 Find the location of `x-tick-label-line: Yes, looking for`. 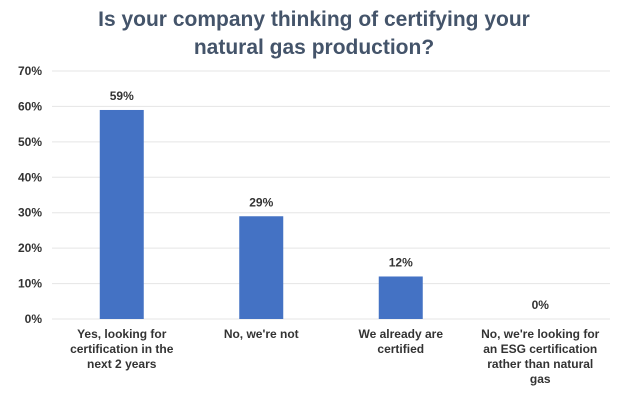

x-tick-label-line: Yes, looking for is located at coordinates (122, 334).